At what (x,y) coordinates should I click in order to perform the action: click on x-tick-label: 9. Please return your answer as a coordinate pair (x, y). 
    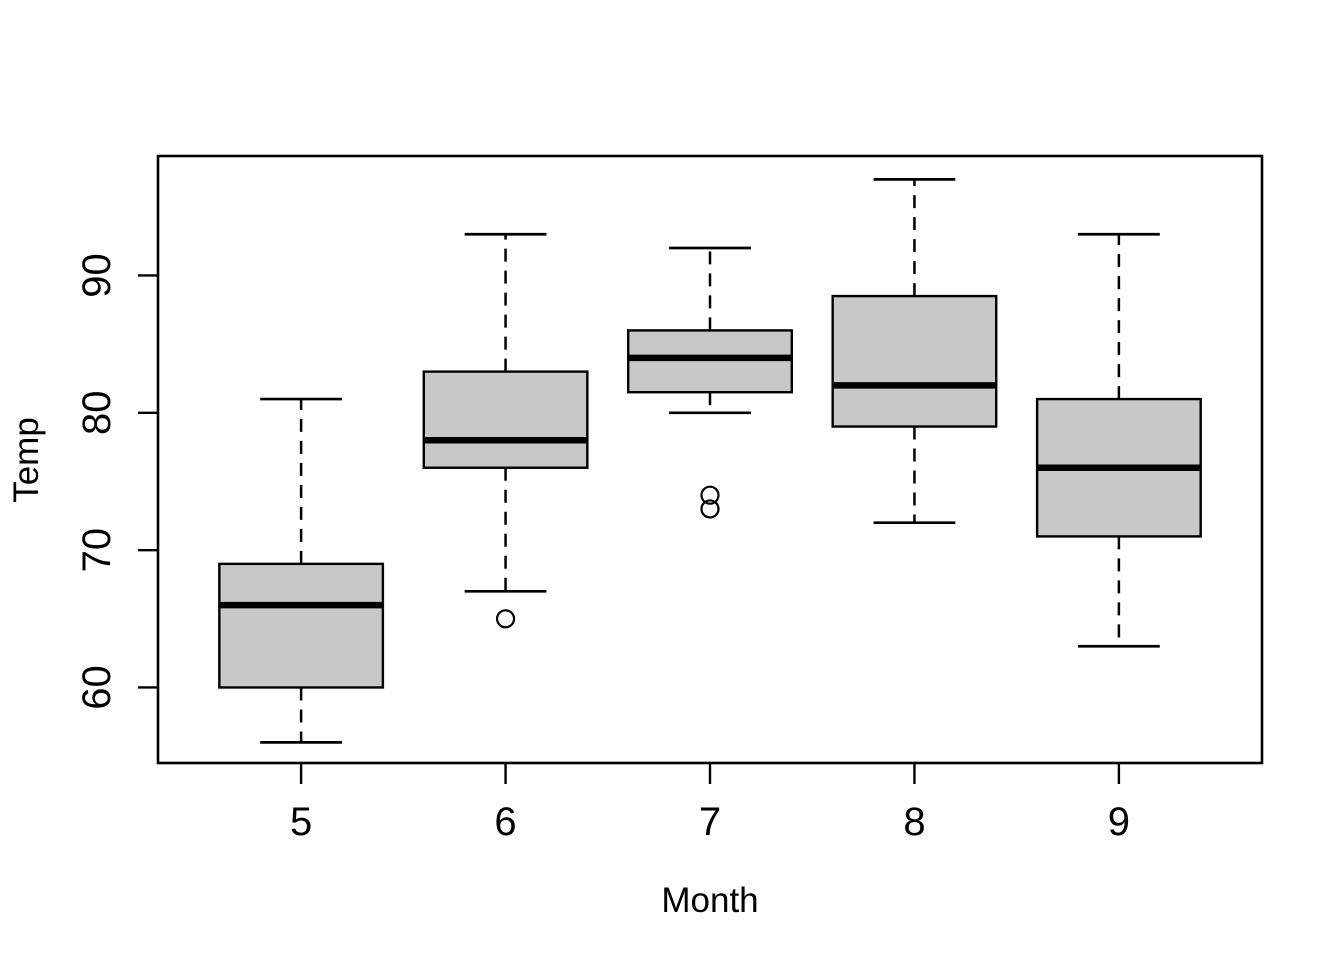
    Looking at the image, I should click on (1119, 822).